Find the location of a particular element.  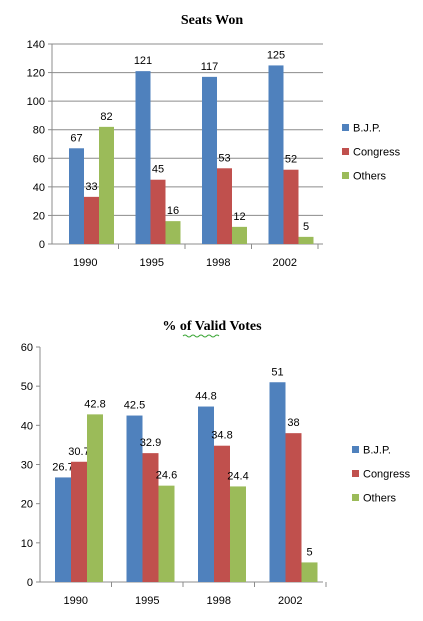

votes-y-tick-label: 20 is located at coordinates (27, 505).